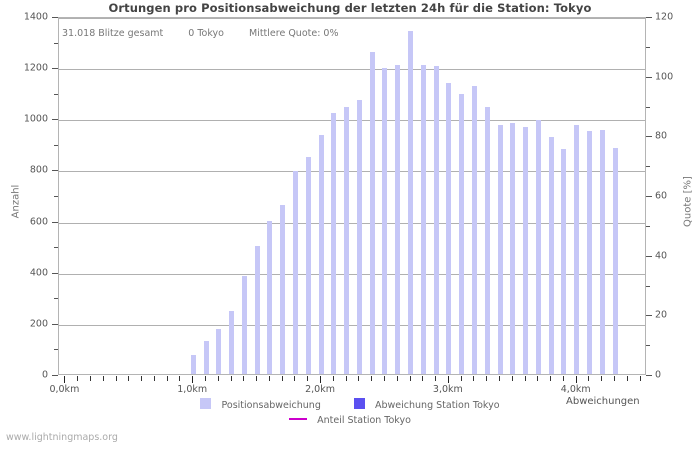  Describe the element at coordinates (661, 196) in the screenshot. I see `y-axis-right-tick-label: 60` at that location.